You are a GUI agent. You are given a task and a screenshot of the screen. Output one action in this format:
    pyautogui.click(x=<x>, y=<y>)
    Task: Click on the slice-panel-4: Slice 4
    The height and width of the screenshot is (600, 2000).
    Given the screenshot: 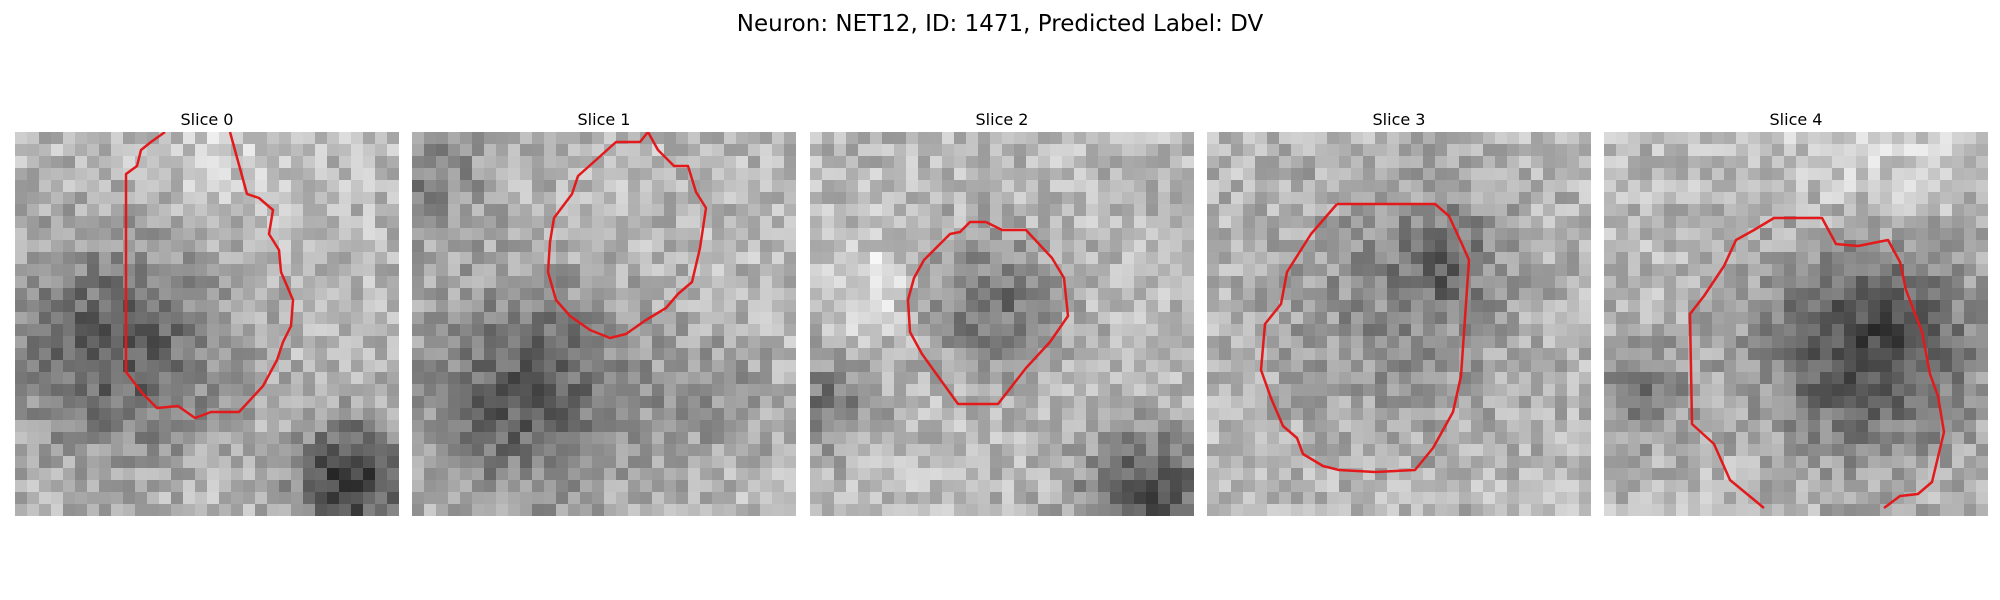 What is the action you would take?
    pyautogui.click(x=1796, y=312)
    